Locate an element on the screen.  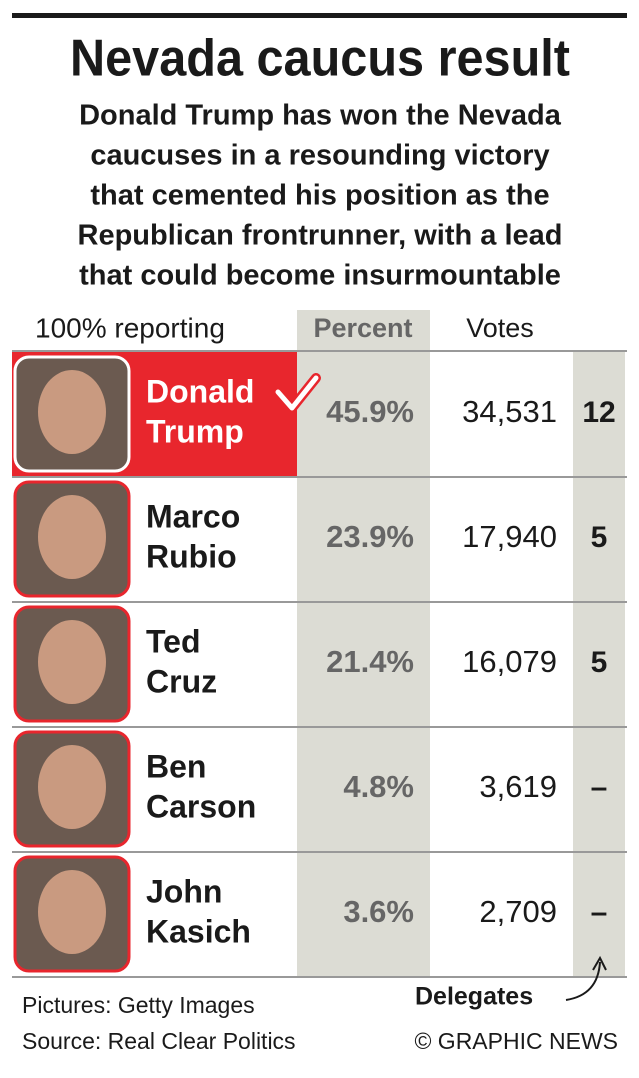
percent: 23.9% is located at coordinates (370, 536).